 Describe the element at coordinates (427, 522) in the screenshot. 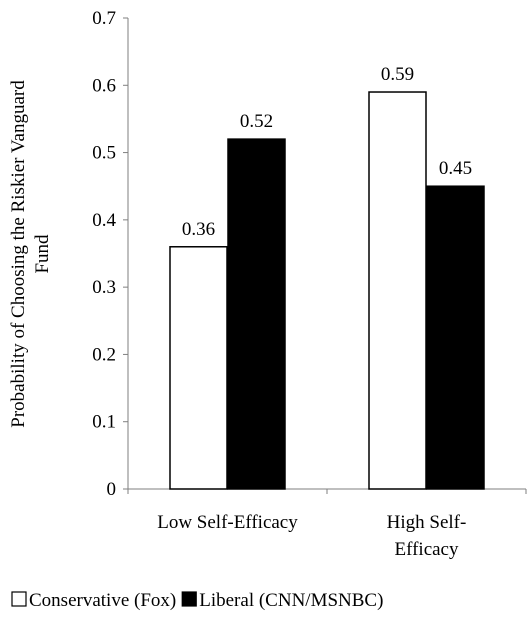

I see `x-category-label-line: High Self-` at that location.